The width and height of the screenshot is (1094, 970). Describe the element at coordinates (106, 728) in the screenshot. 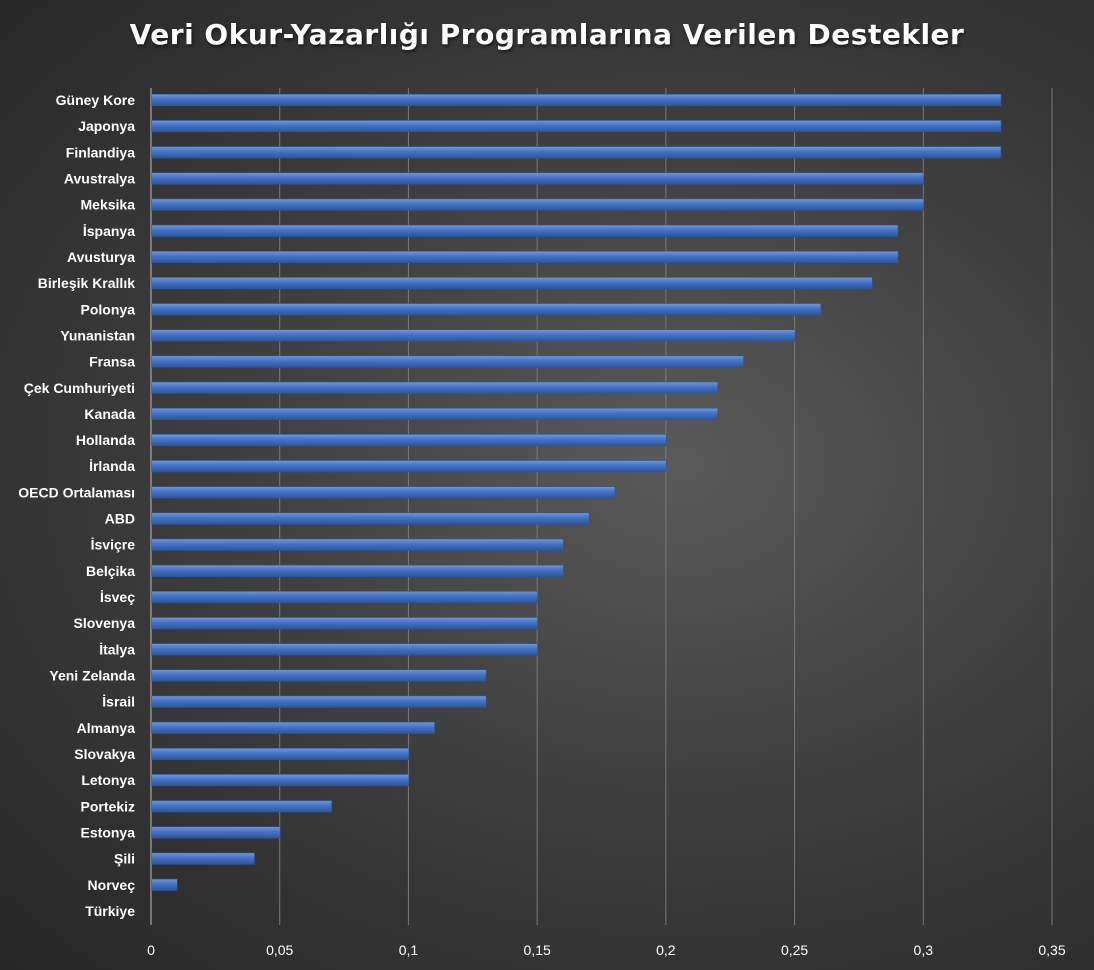

I see `category-label: Almanya` at that location.